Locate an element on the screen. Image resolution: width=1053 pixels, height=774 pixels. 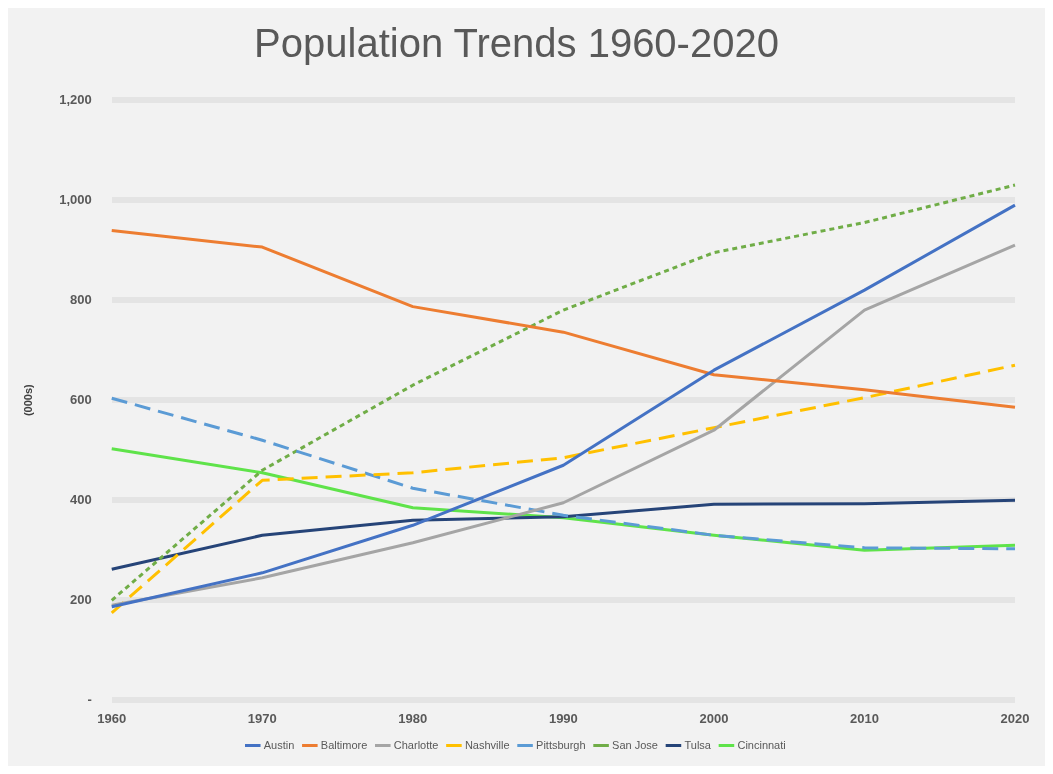
x-tick-label: 2020 is located at coordinates (1015, 718).